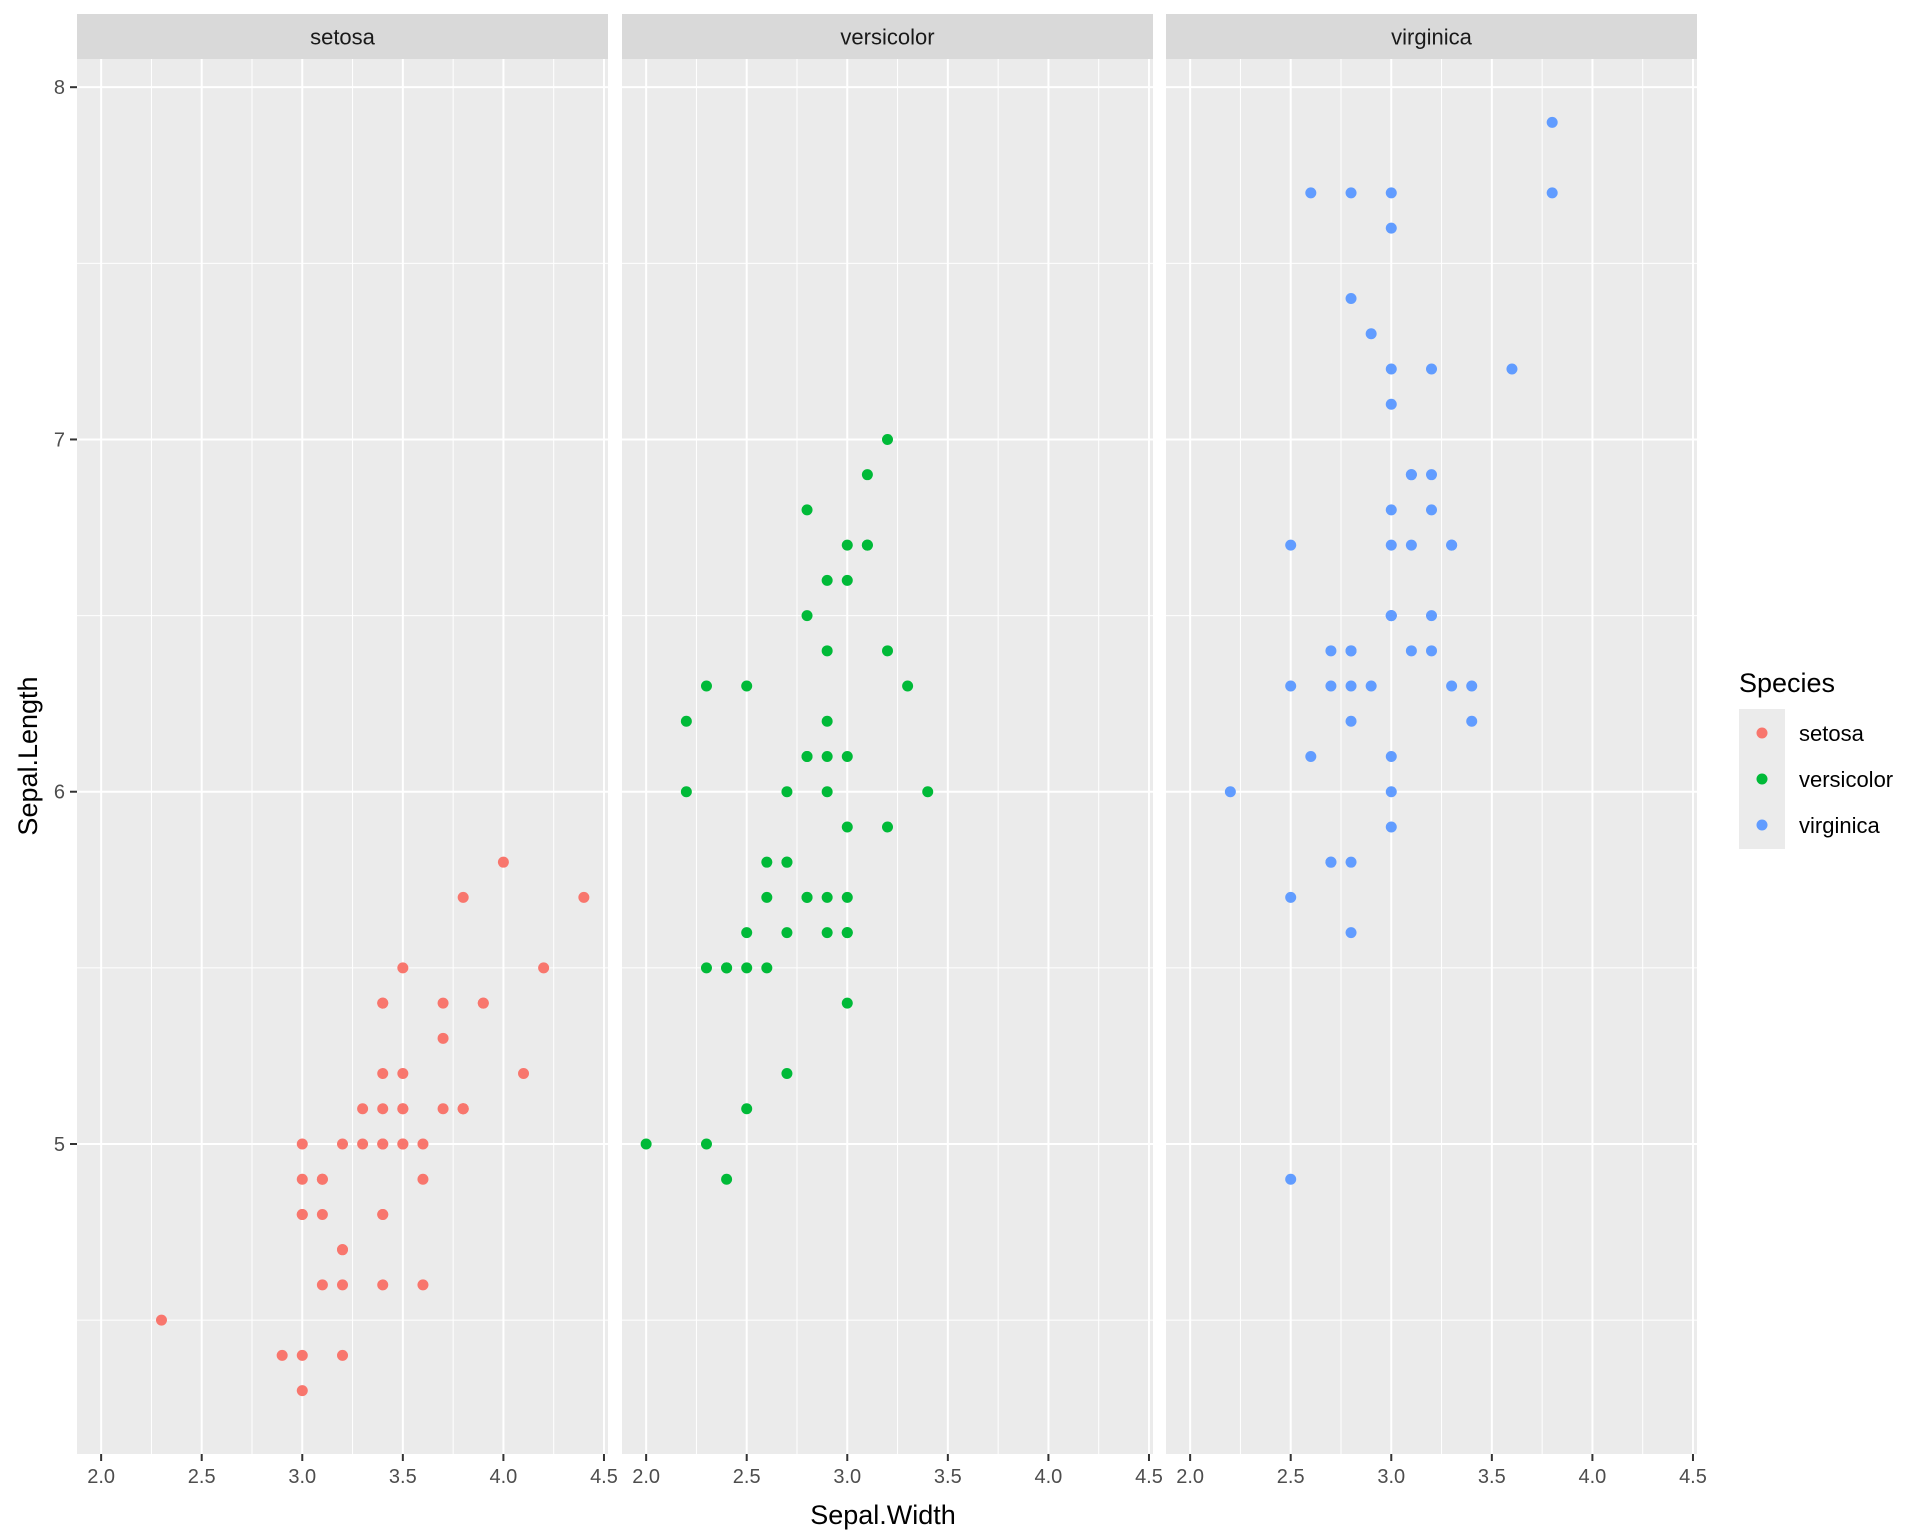 This screenshot has height=1536, width=1920. Describe the element at coordinates (1832, 733) in the screenshot. I see `legend-label-setosa: setosa` at that location.